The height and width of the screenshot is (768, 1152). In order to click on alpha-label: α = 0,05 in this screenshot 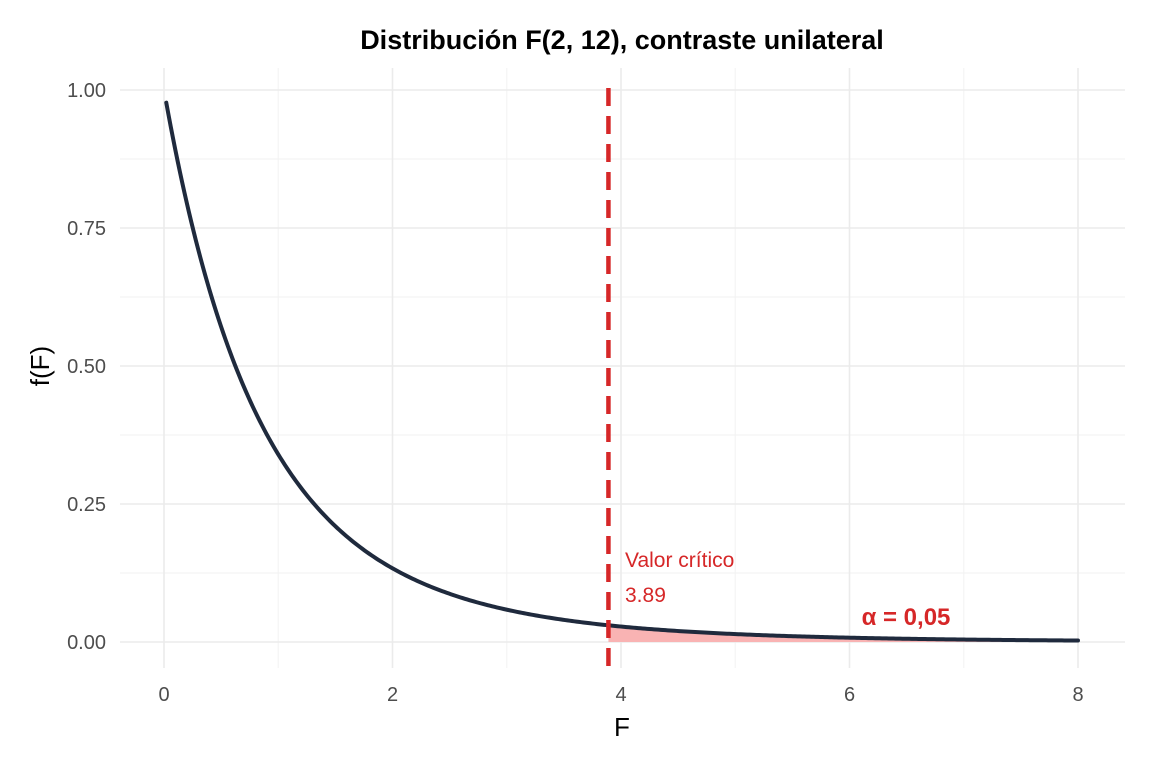, I will do `click(906, 617)`.